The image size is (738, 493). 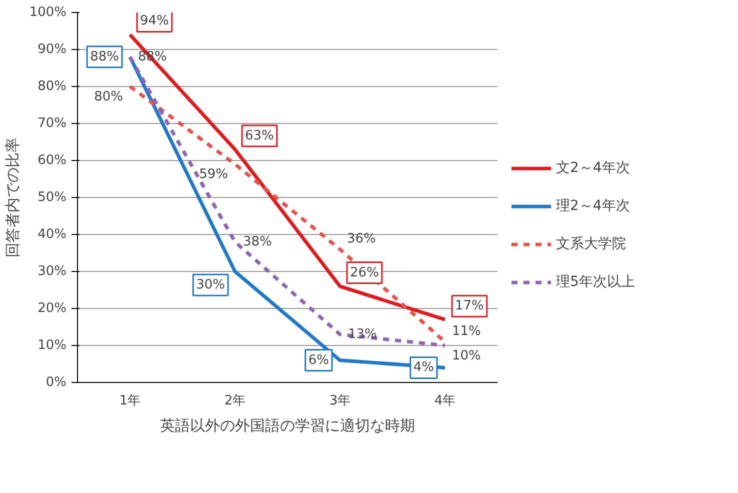 What do you see at coordinates (318, 360) in the screenshot?
I see `data-label: 6%` at bounding box center [318, 360].